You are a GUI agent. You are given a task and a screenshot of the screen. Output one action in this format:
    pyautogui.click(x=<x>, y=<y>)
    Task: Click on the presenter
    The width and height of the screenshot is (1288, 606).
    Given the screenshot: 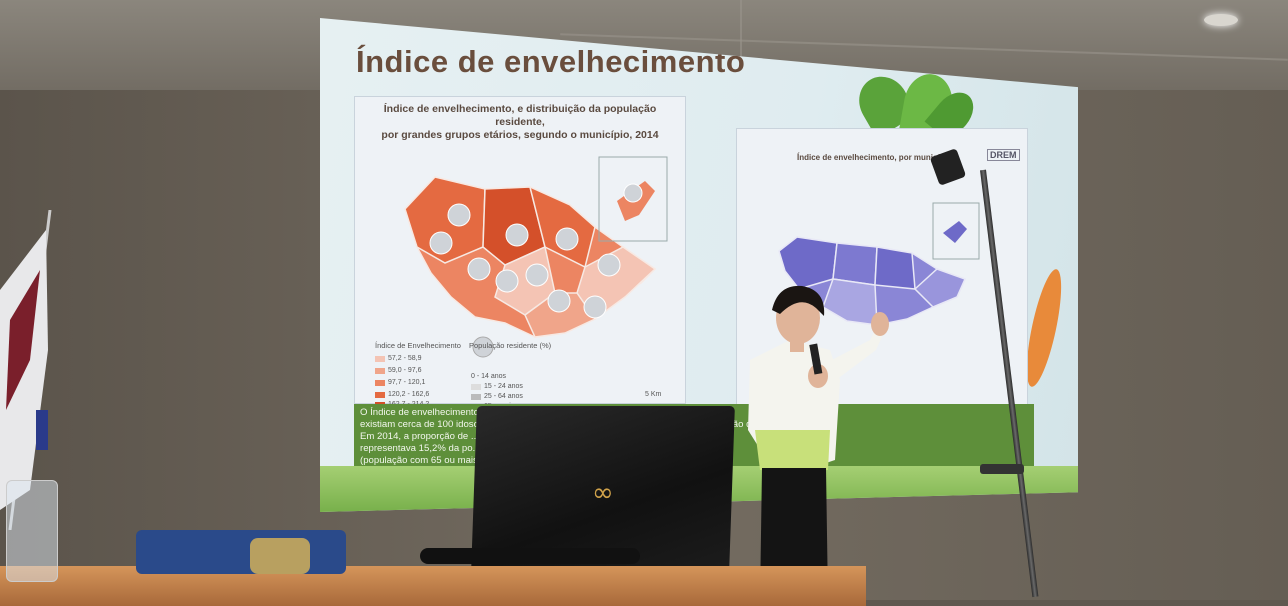 What is the action you would take?
    pyautogui.click(x=818, y=442)
    